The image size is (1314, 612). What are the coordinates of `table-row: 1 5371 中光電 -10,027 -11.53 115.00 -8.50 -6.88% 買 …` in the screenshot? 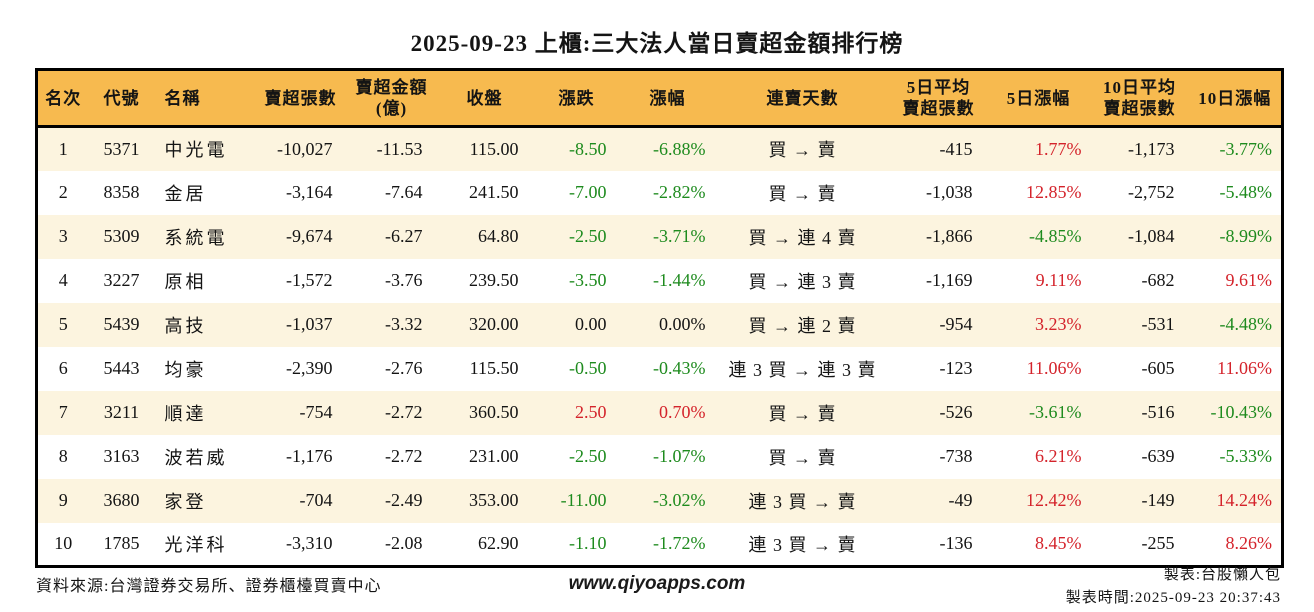 It's located at (659, 148).